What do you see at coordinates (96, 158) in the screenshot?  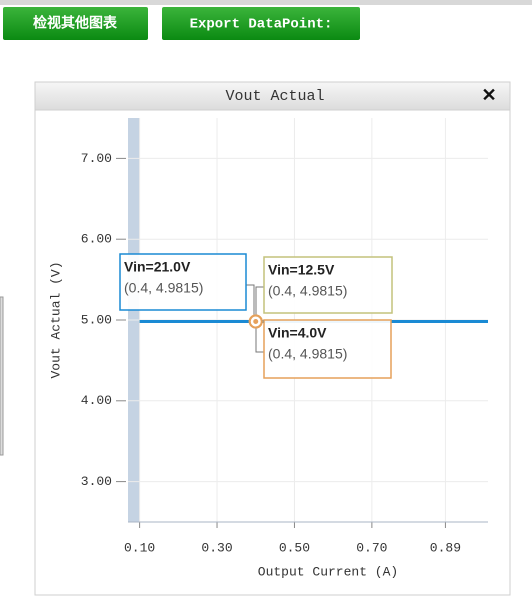 I see `y-tick-label: 7.00` at bounding box center [96, 158].